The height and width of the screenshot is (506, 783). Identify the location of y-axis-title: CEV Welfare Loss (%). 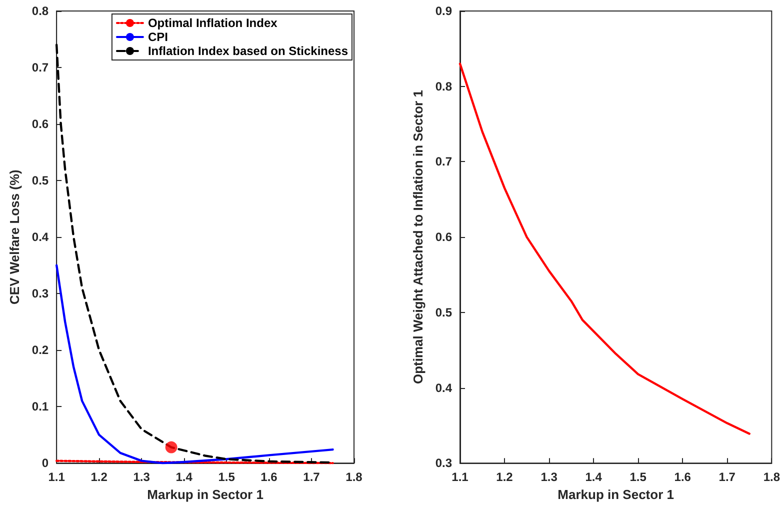
(14, 237).